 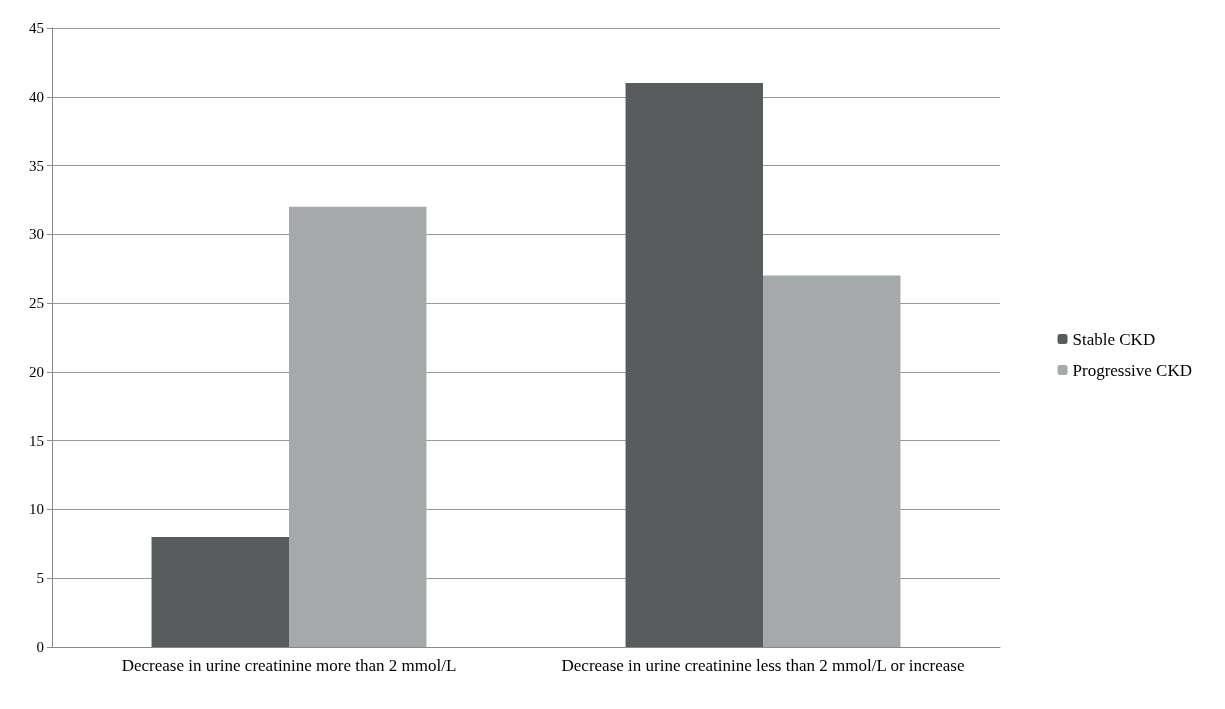 What do you see at coordinates (36, 165) in the screenshot?
I see `y-tick-label: 35` at bounding box center [36, 165].